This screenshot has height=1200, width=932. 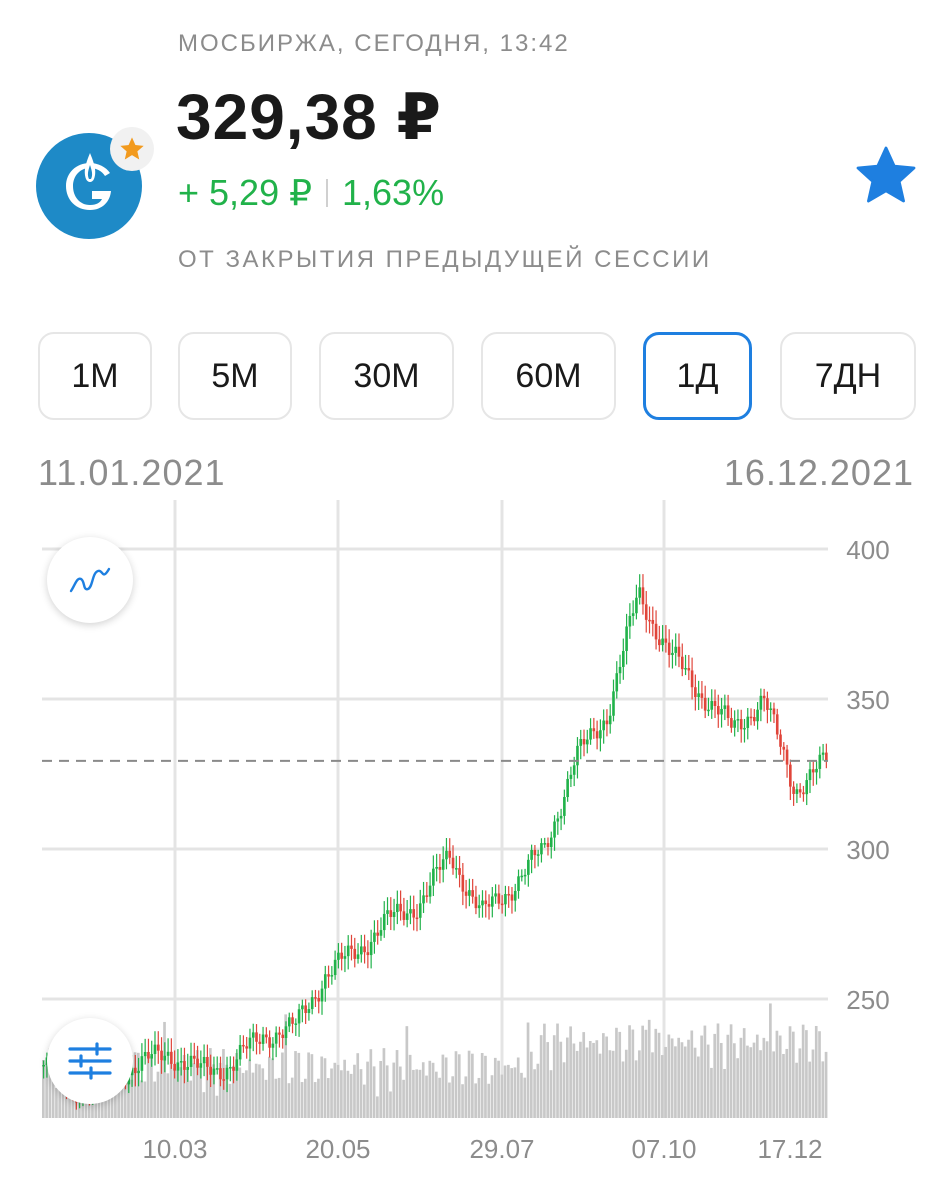 What do you see at coordinates (548, 376) in the screenshot?
I see `period-60m-button: 60М` at bounding box center [548, 376].